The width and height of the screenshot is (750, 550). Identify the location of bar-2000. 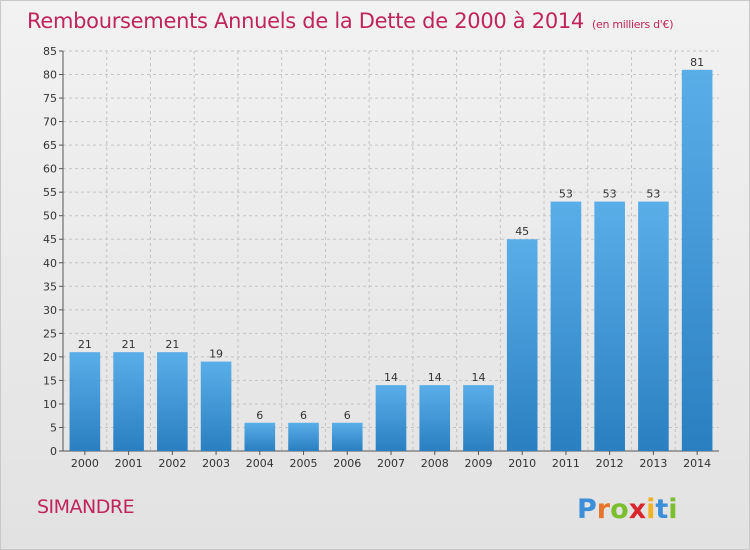
(85, 401).